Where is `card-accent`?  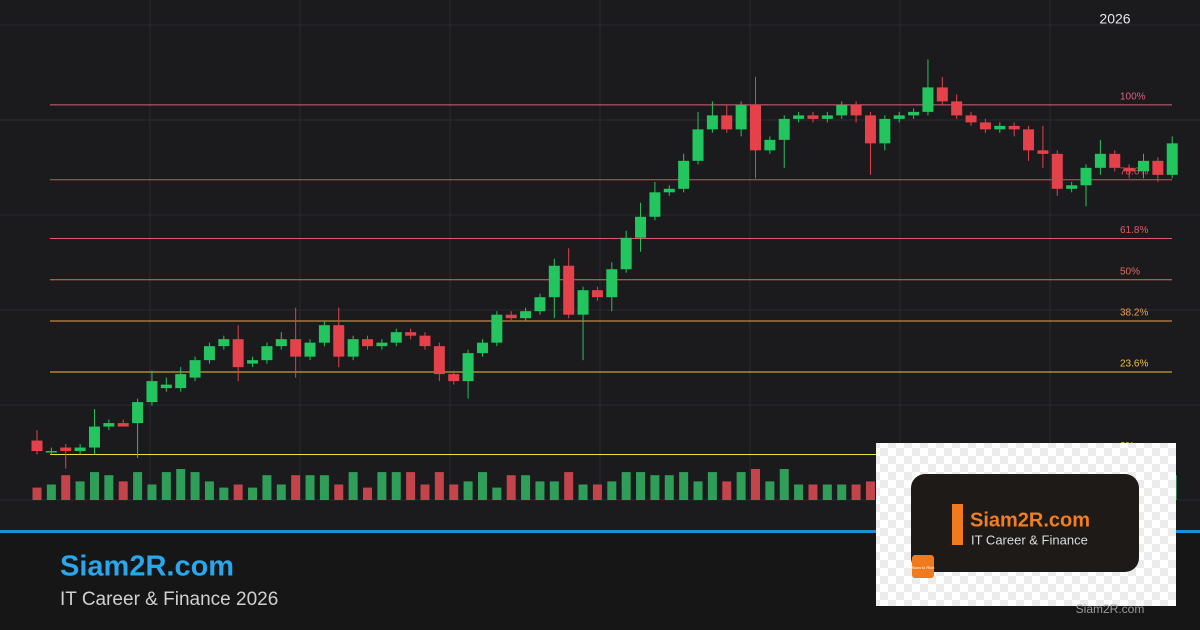 card-accent is located at coordinates (957, 524).